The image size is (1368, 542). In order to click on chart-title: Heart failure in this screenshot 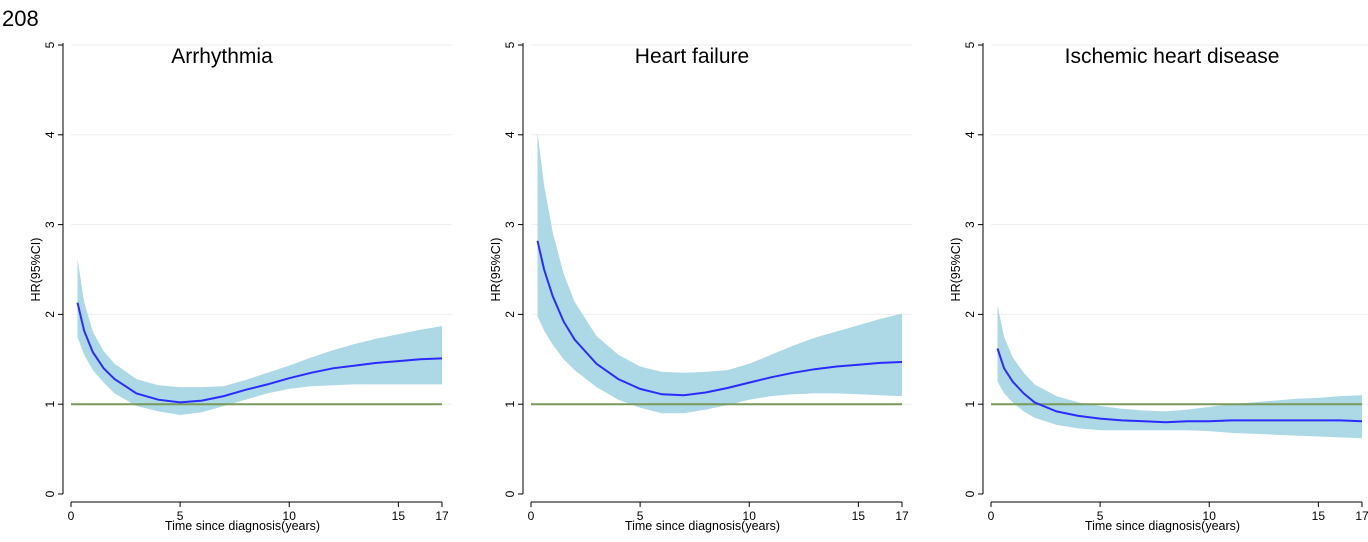, I will do `click(692, 56)`.